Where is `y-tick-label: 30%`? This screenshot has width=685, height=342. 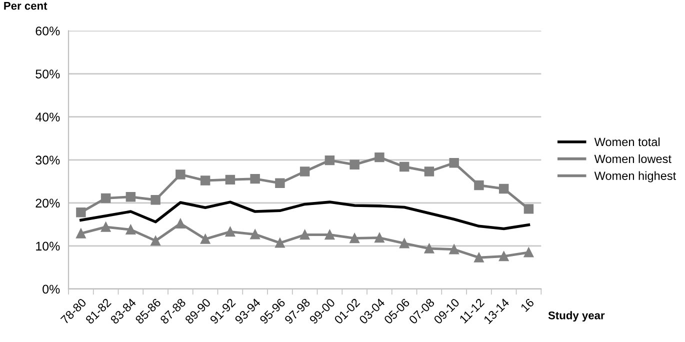 y-tick-label: 30% is located at coordinates (48, 160).